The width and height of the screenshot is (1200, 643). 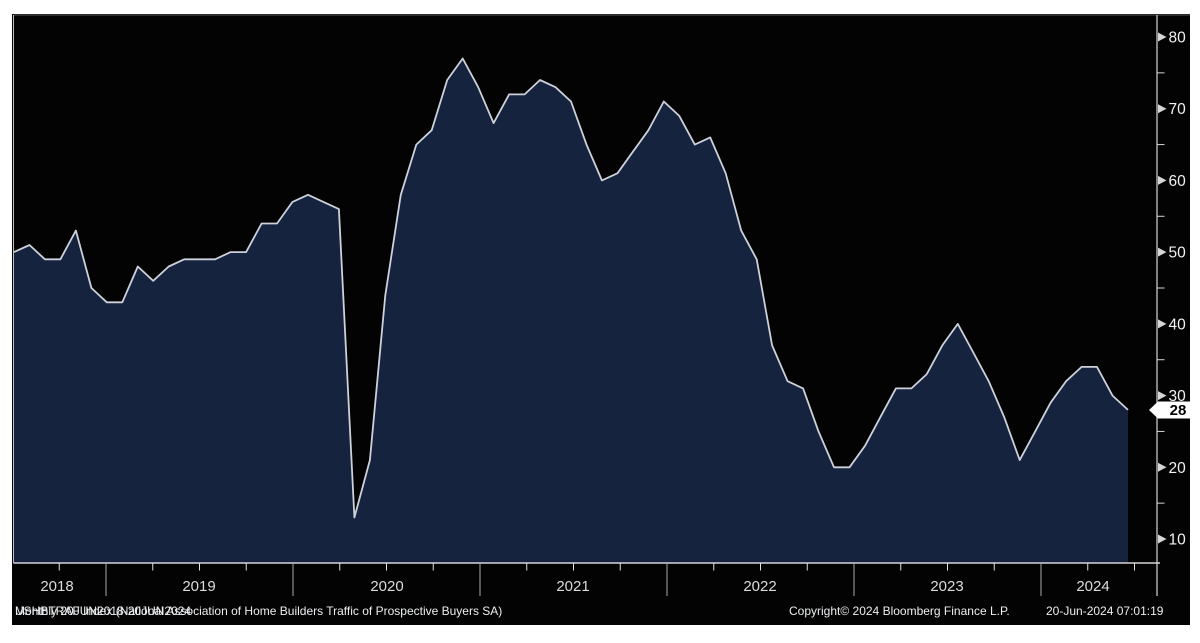 I want to click on x-year-label: 2023, so click(x=946, y=586).